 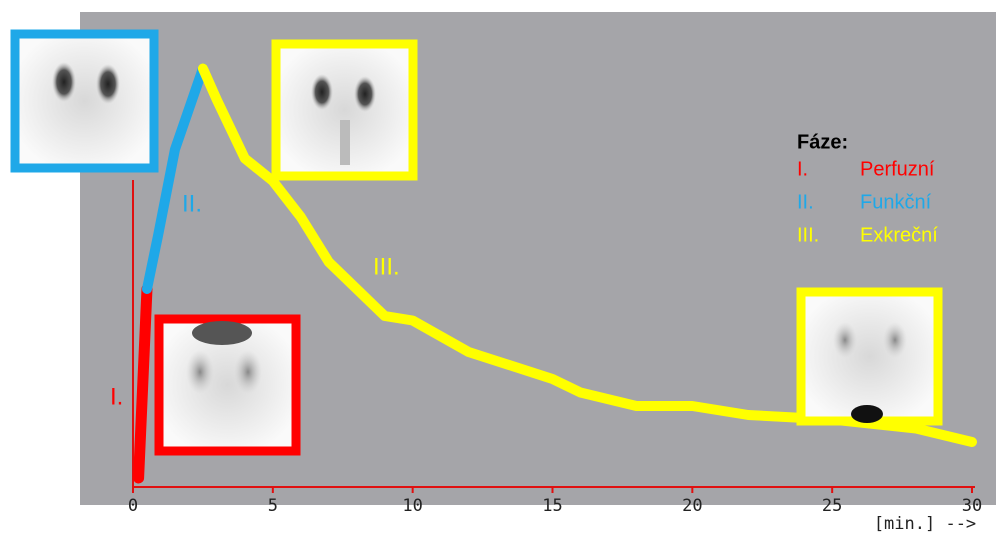 I want to click on legend-label: Funkční, so click(x=896, y=202).